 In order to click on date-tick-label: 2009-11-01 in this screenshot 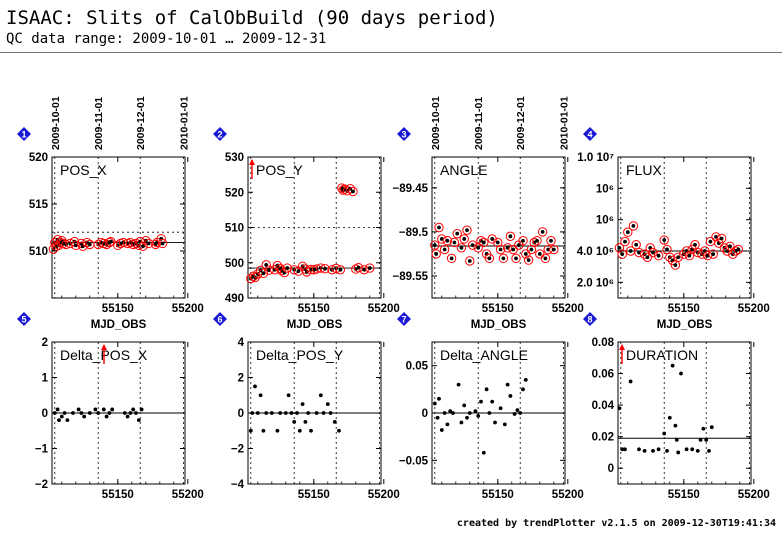, I will do `click(99, 123)`.